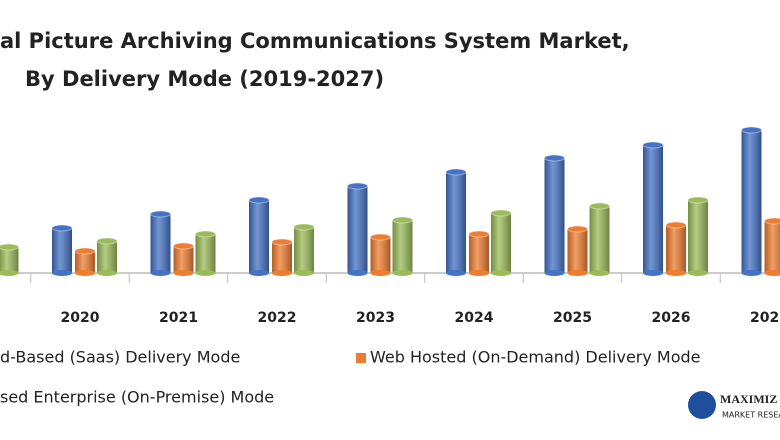 Image resolution: width=780 pixels, height=440 pixels. Describe the element at coordinates (572, 318) in the screenshot. I see `x-tick-label: 2025` at that location.